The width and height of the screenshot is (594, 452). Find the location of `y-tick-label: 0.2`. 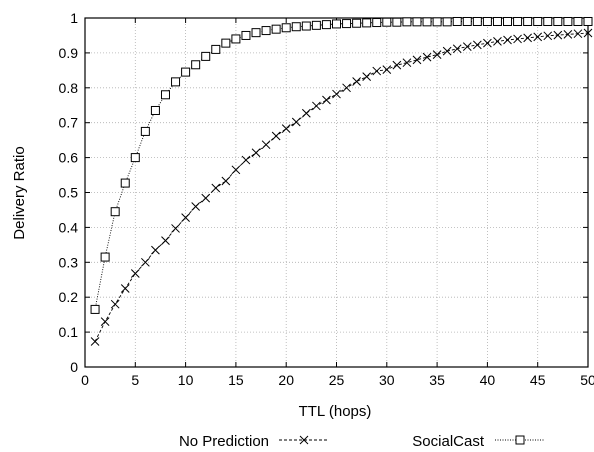

y-tick-label: 0.2 is located at coordinates (69, 297).